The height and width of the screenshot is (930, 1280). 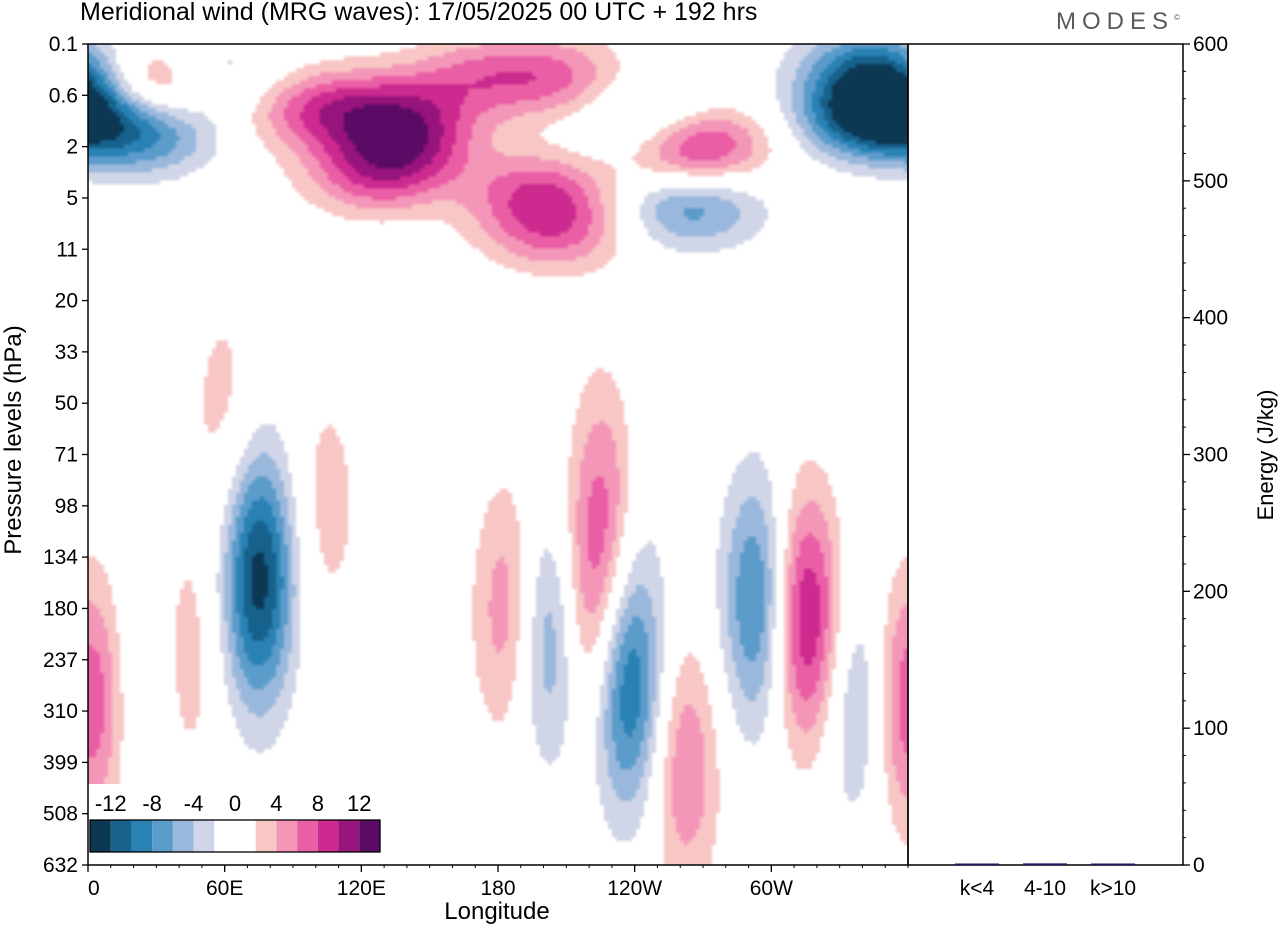 What do you see at coordinates (66, 455) in the screenshot?
I see `y-tick-label: 71` at bounding box center [66, 455].